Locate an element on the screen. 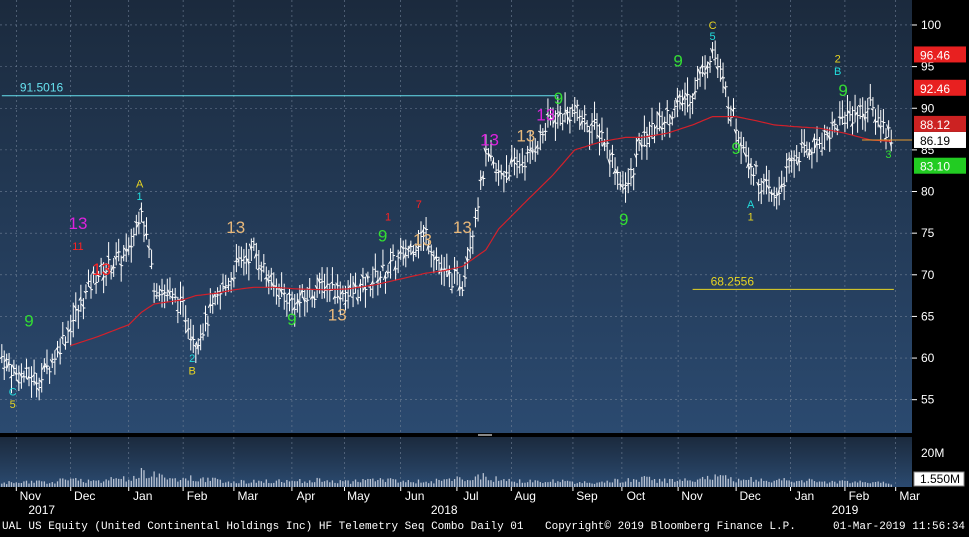  annotation-yellow: 1 is located at coordinates (751, 218).